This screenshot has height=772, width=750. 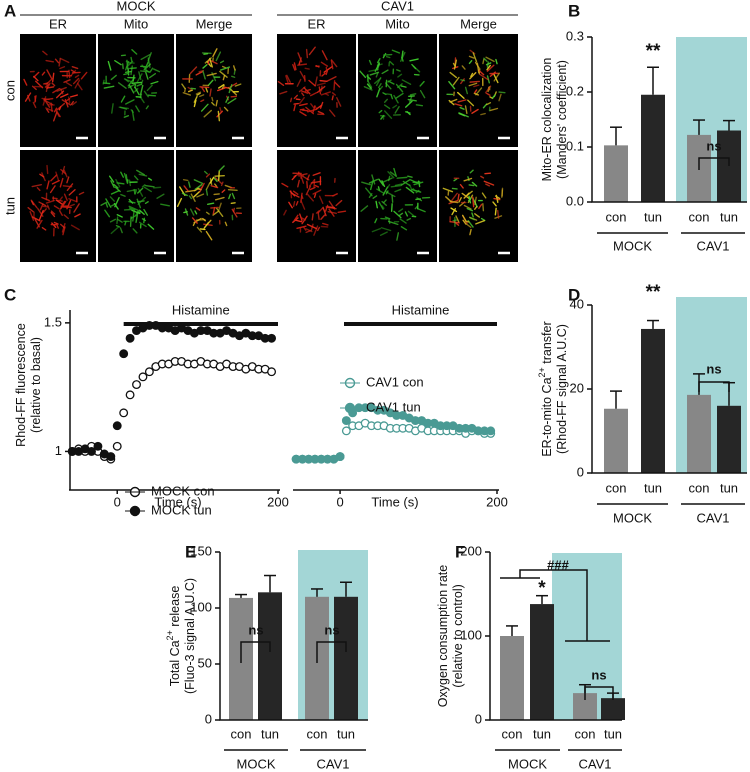 I want to click on panel-label: F, so click(x=460, y=551).